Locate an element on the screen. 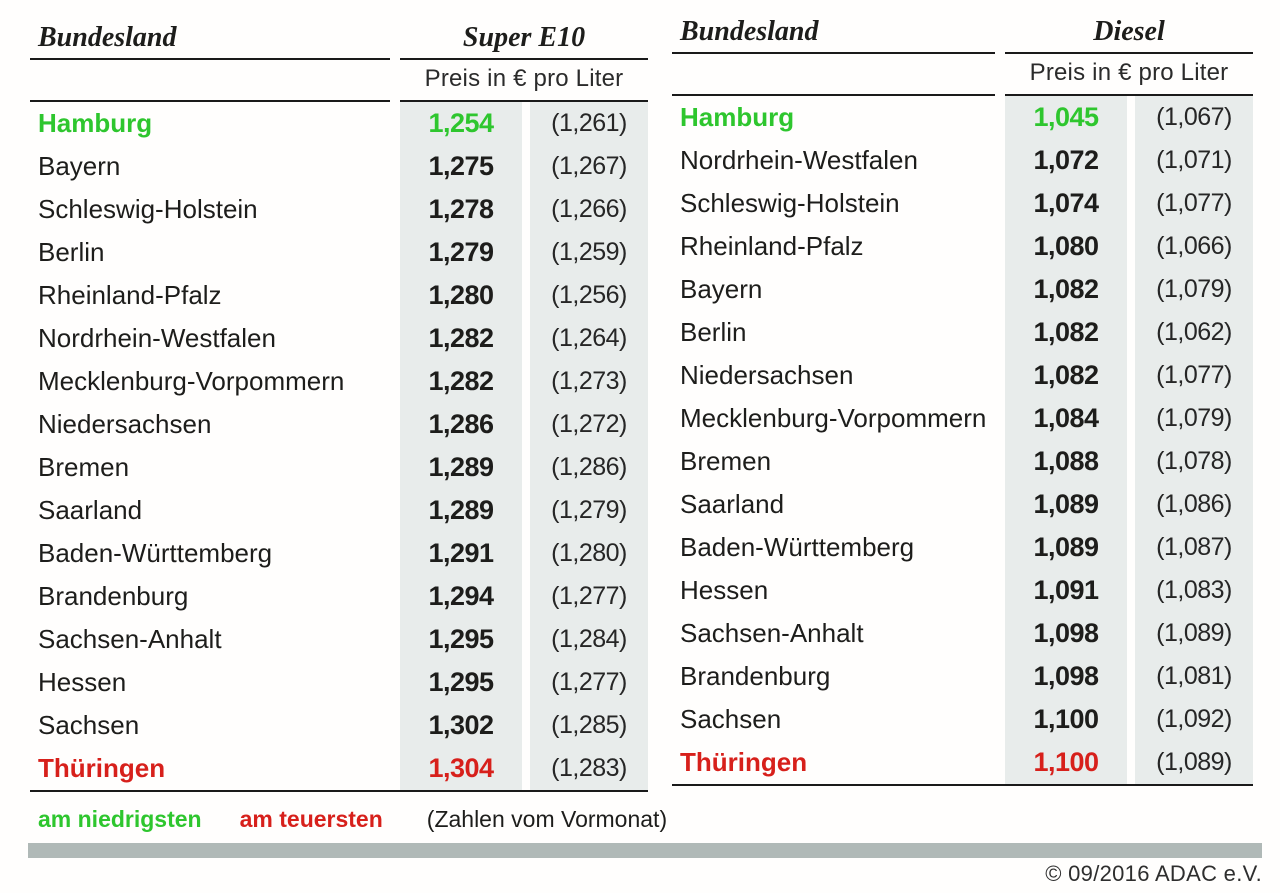 The image size is (1280, 893). table-row: Baden-Württemberg 1,291 (1,280) is located at coordinates (339, 553).